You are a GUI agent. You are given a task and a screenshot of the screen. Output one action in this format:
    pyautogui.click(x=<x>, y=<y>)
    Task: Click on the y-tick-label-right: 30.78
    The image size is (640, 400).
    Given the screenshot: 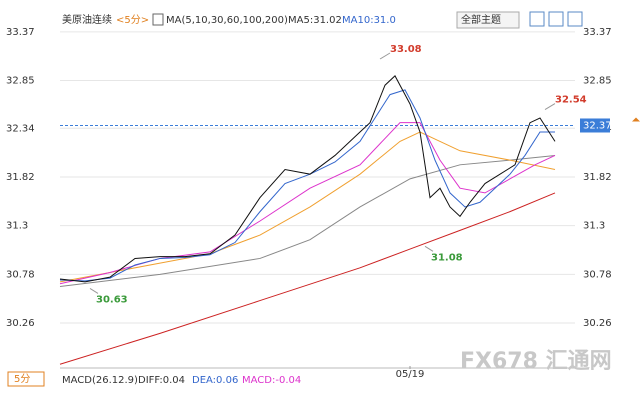 What is the action you would take?
    pyautogui.click(x=597, y=274)
    